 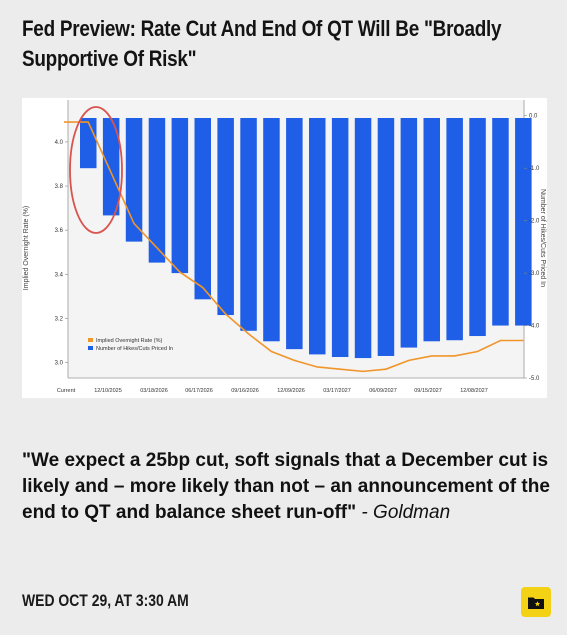 What do you see at coordinates (383, 391) in the screenshot?
I see `x-tick-label: 06/09/2027` at bounding box center [383, 391].